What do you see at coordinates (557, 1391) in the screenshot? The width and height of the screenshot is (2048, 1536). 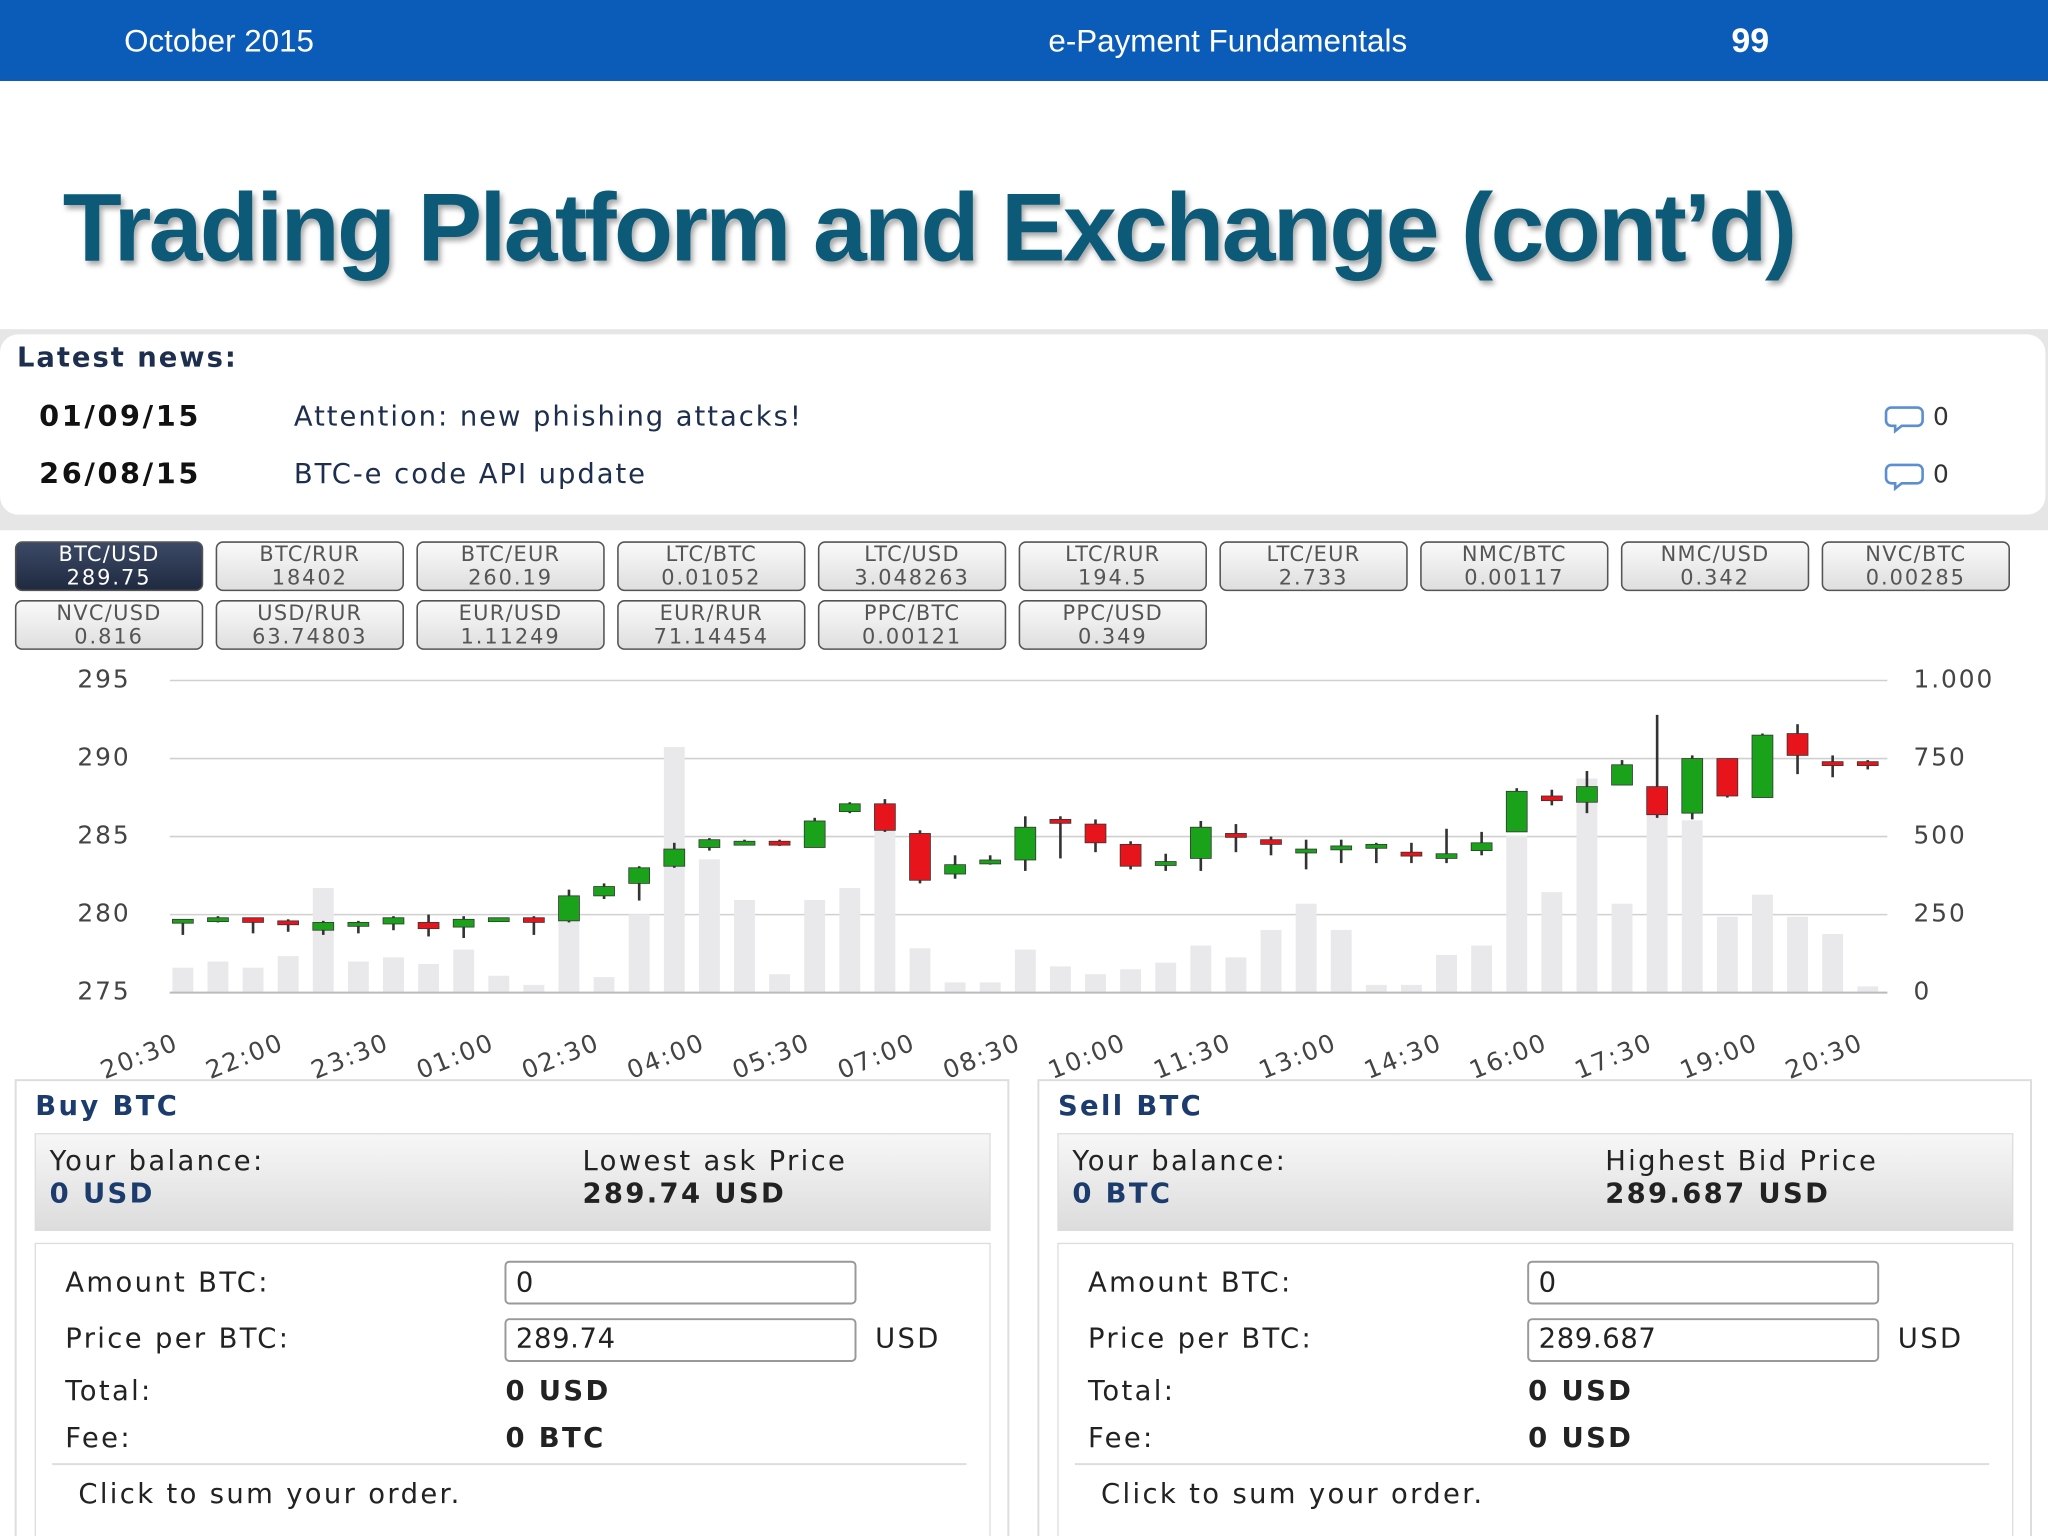 I see `total: 0 USD` at bounding box center [557, 1391].